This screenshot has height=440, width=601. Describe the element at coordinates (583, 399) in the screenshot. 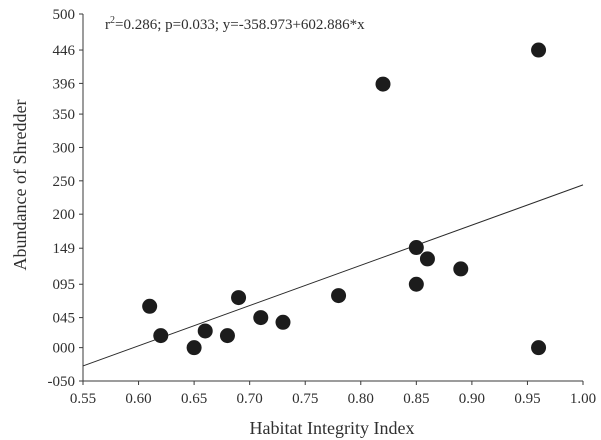

I see `x-tick-label: 1.00` at that location.